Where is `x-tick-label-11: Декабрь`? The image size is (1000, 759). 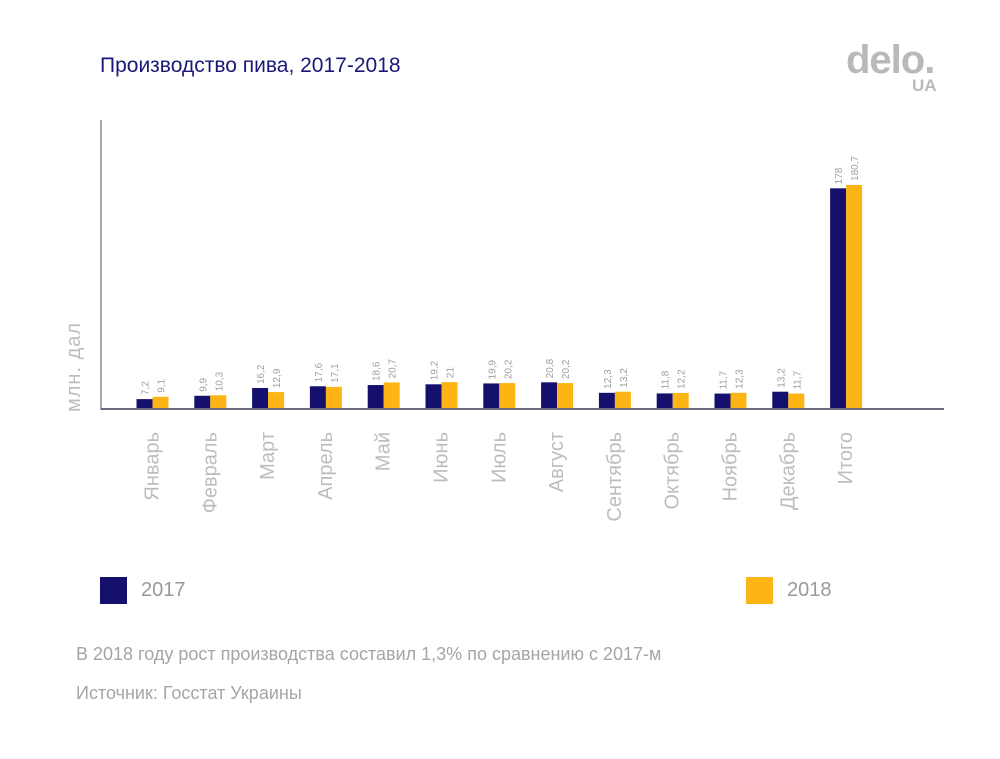 x-tick-label-11: Декабрь is located at coordinates (788, 471).